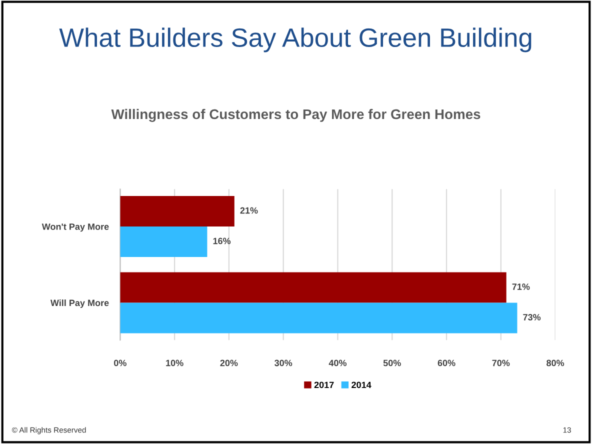 The height and width of the screenshot is (444, 592). I want to click on x-tick-label: 20%, so click(229, 363).